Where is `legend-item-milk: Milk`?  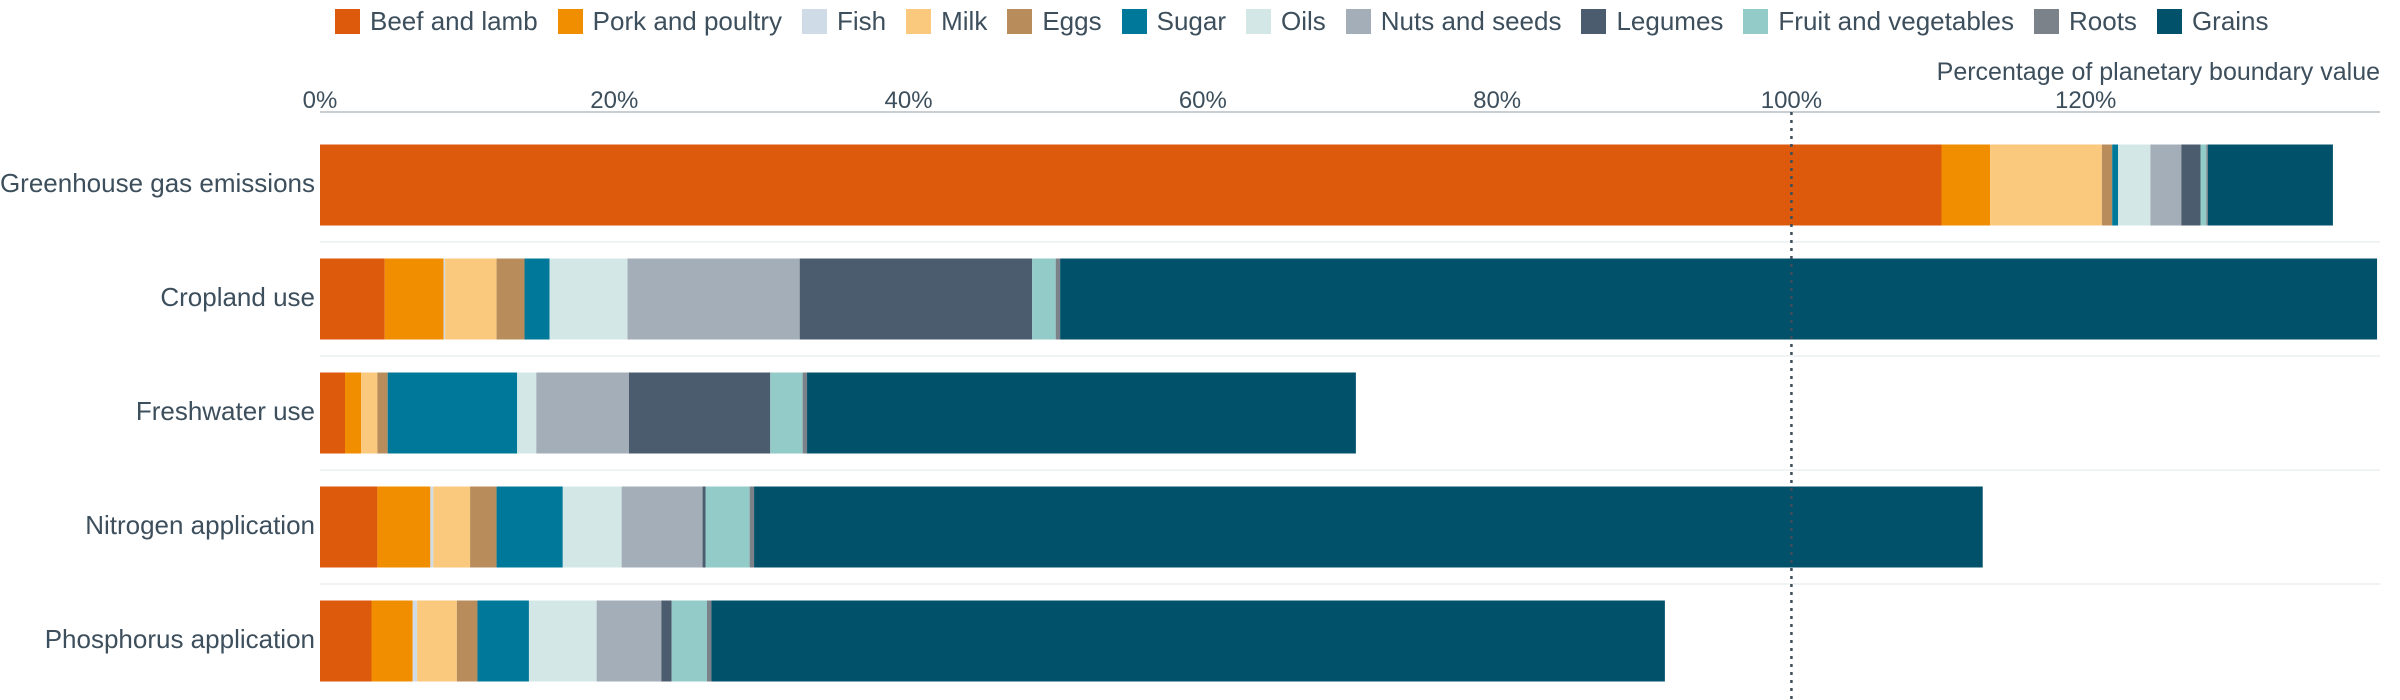 legend-item-milk: Milk is located at coordinates (946, 21).